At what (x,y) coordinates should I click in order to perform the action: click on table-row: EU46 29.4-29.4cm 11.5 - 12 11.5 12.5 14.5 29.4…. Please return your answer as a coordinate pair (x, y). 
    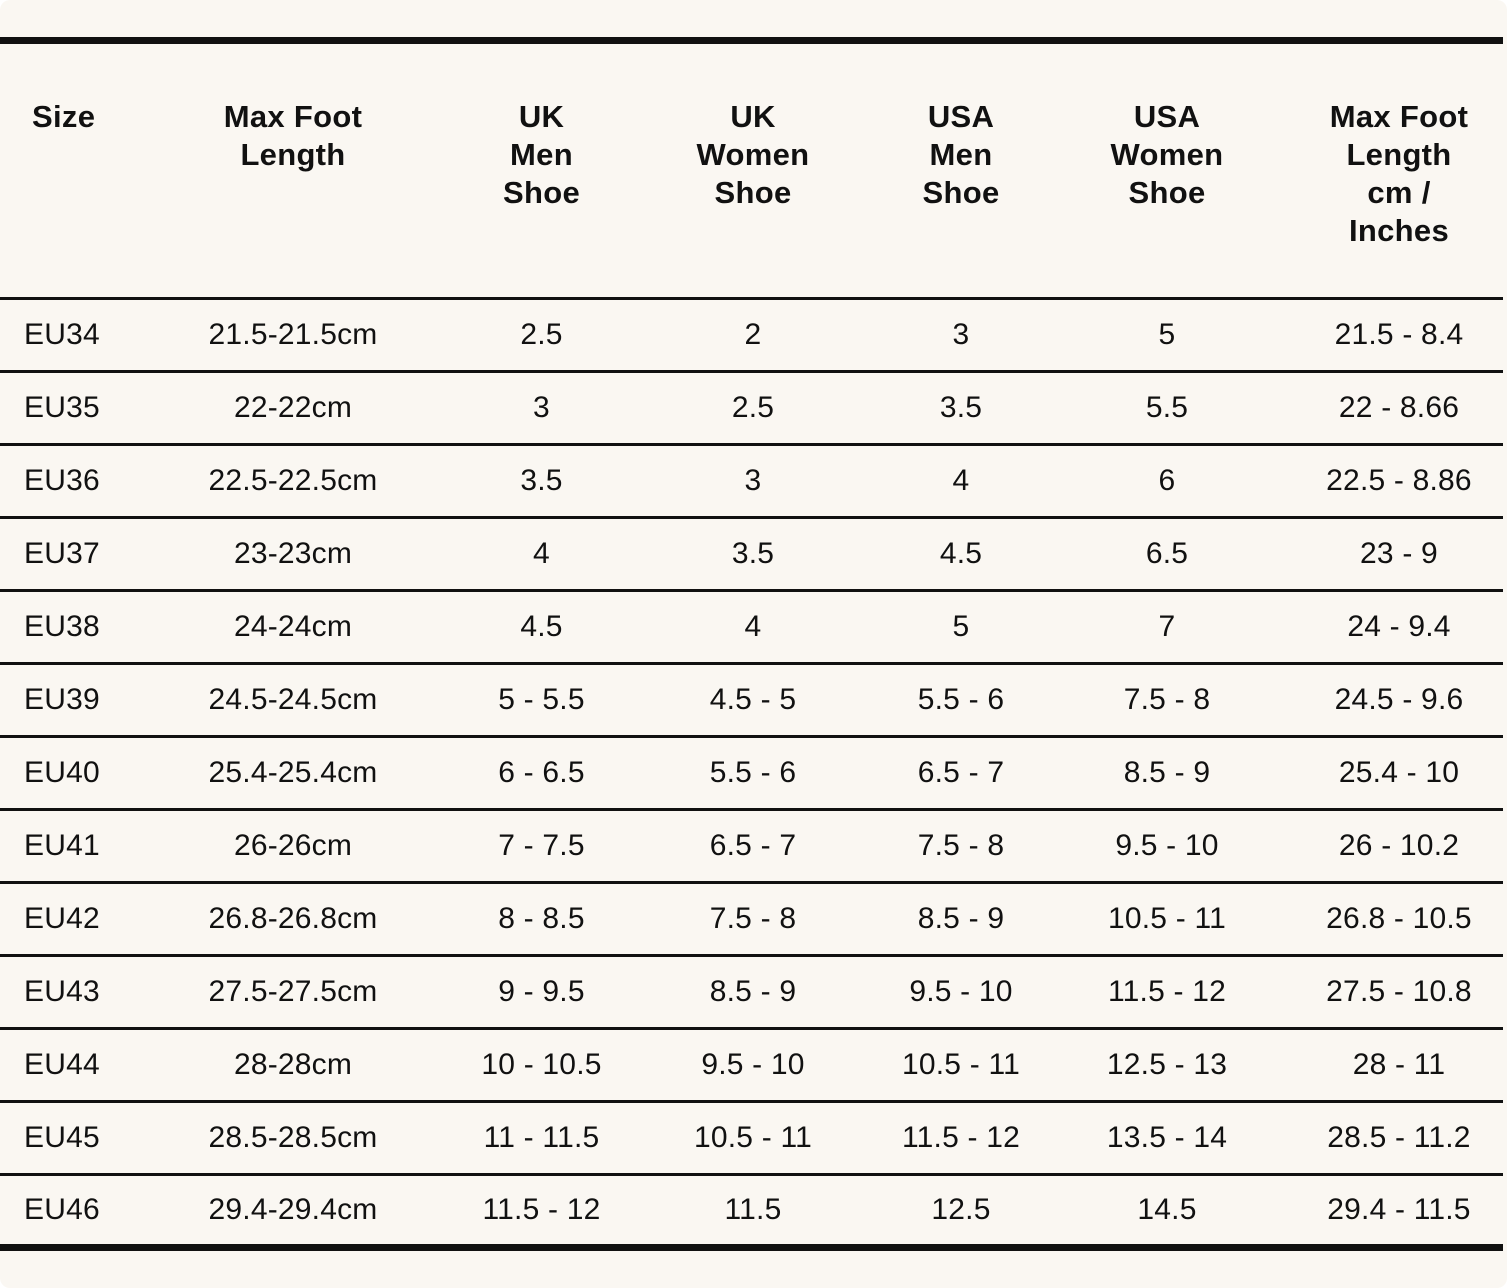
    Looking at the image, I should click on (751, 1211).